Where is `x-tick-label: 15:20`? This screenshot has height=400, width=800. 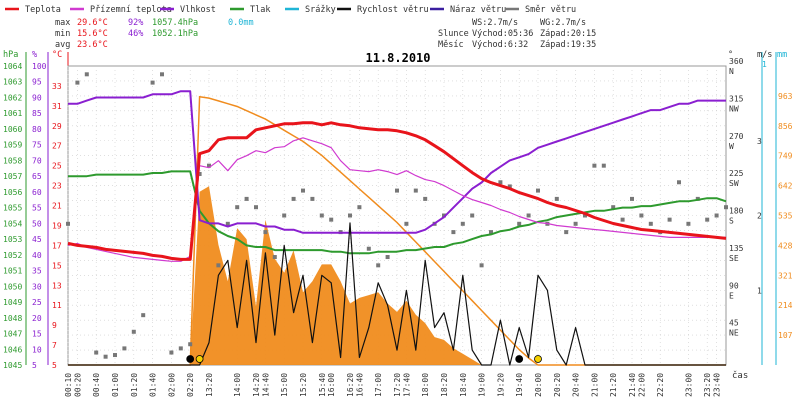 x-tick-label: 15:20 is located at coordinates (303, 385).